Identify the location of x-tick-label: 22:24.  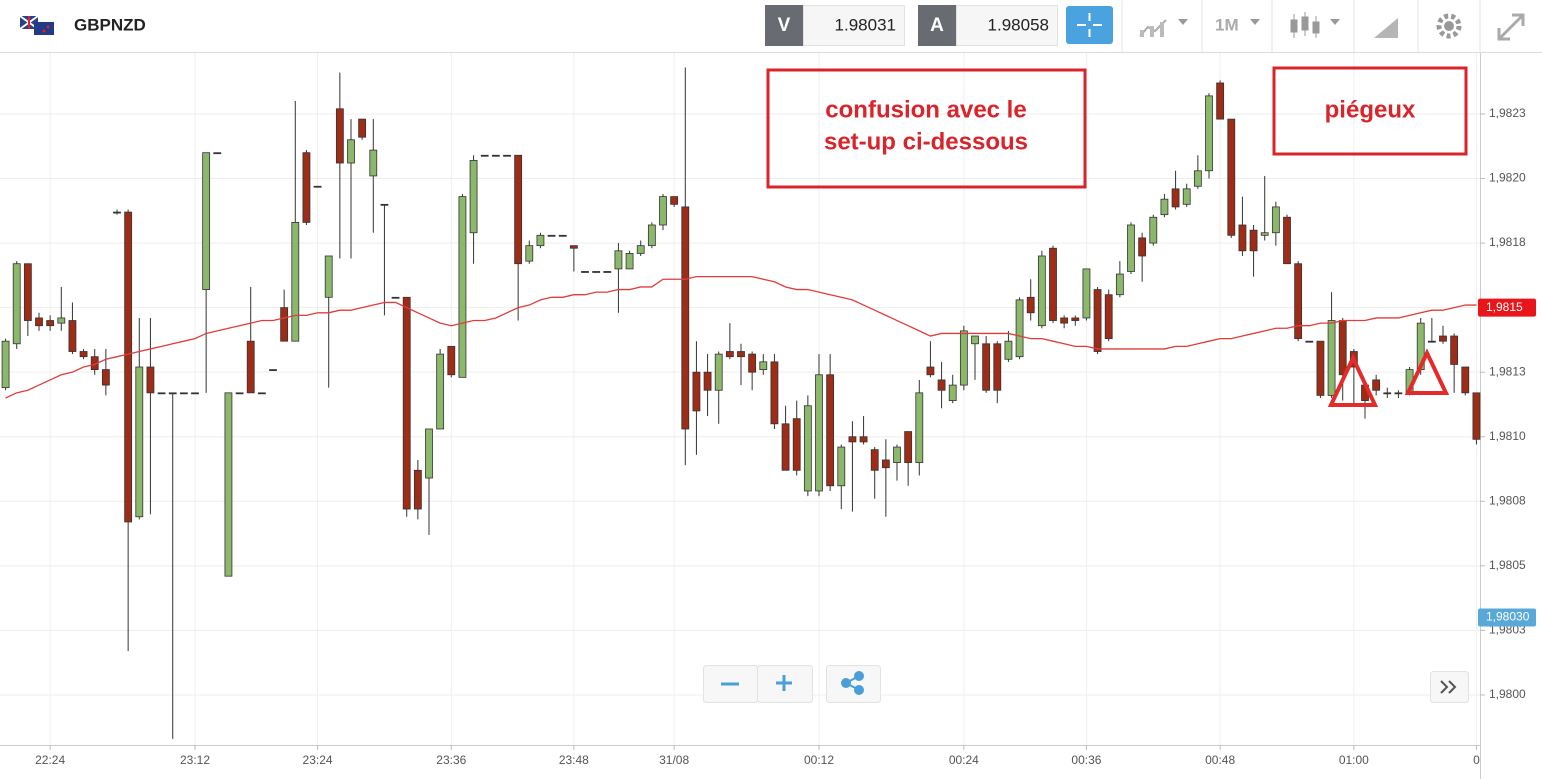
(50, 760).